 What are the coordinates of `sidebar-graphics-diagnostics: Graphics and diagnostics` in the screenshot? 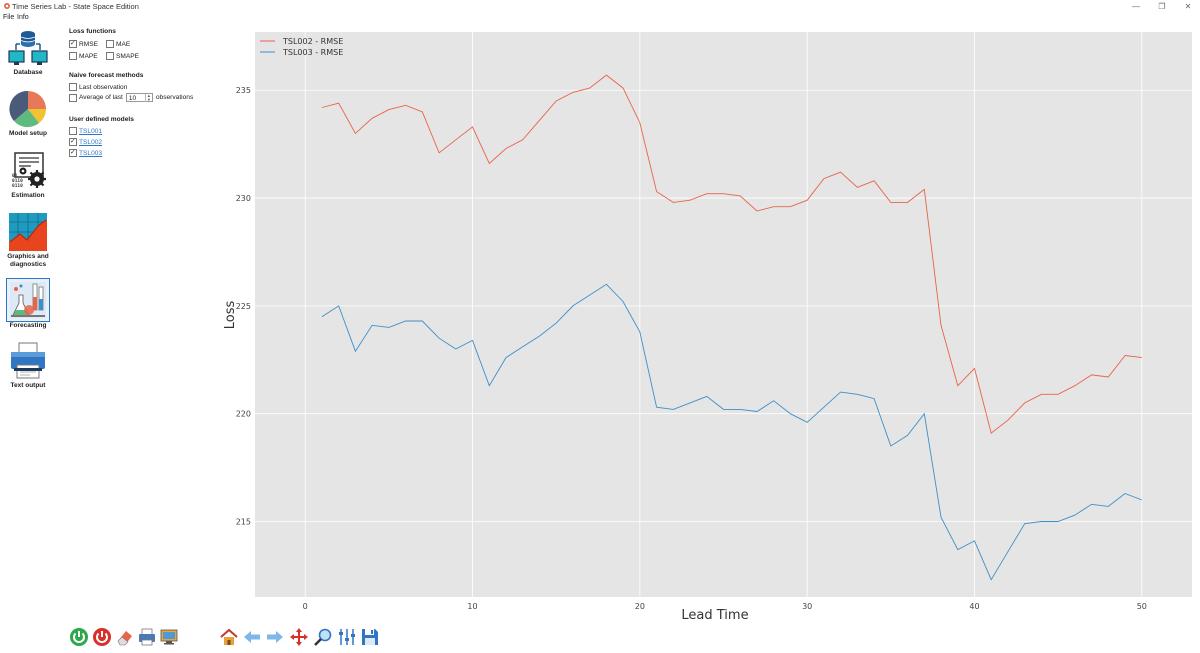 It's located at (28, 240).